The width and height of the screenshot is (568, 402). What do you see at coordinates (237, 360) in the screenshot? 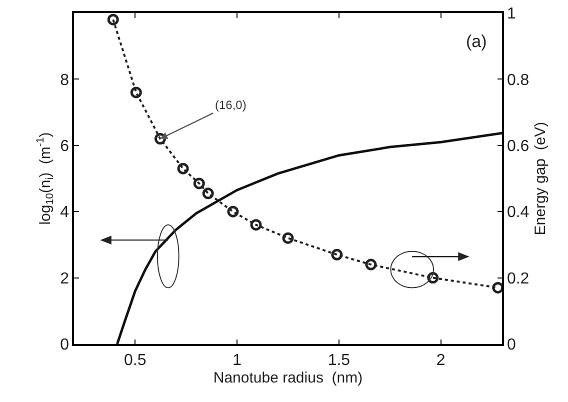
I see `x-tick-label: 1` at bounding box center [237, 360].